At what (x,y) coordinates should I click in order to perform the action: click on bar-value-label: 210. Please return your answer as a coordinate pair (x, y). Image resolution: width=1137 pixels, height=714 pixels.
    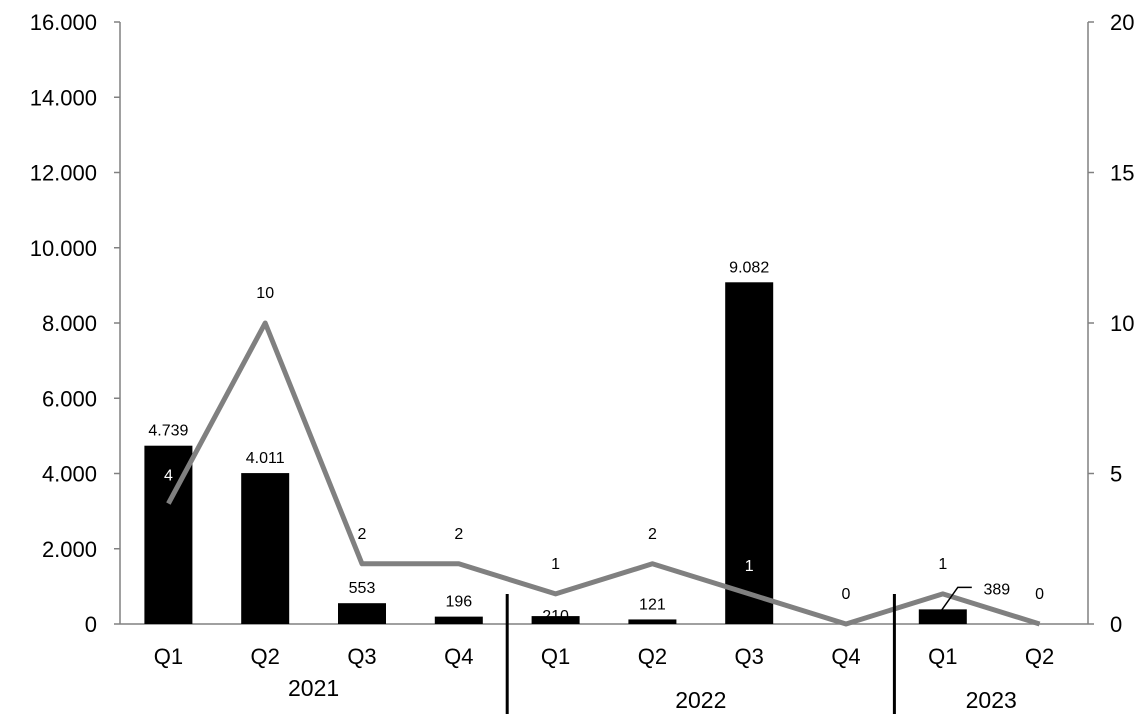
    Looking at the image, I should click on (555, 616).